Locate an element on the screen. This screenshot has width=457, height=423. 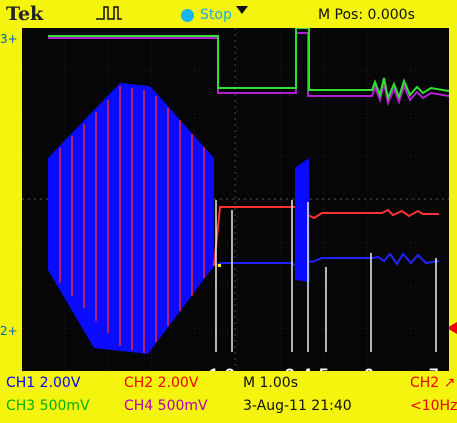
channel-2-scale: CH2 2.00V is located at coordinates (161, 383).